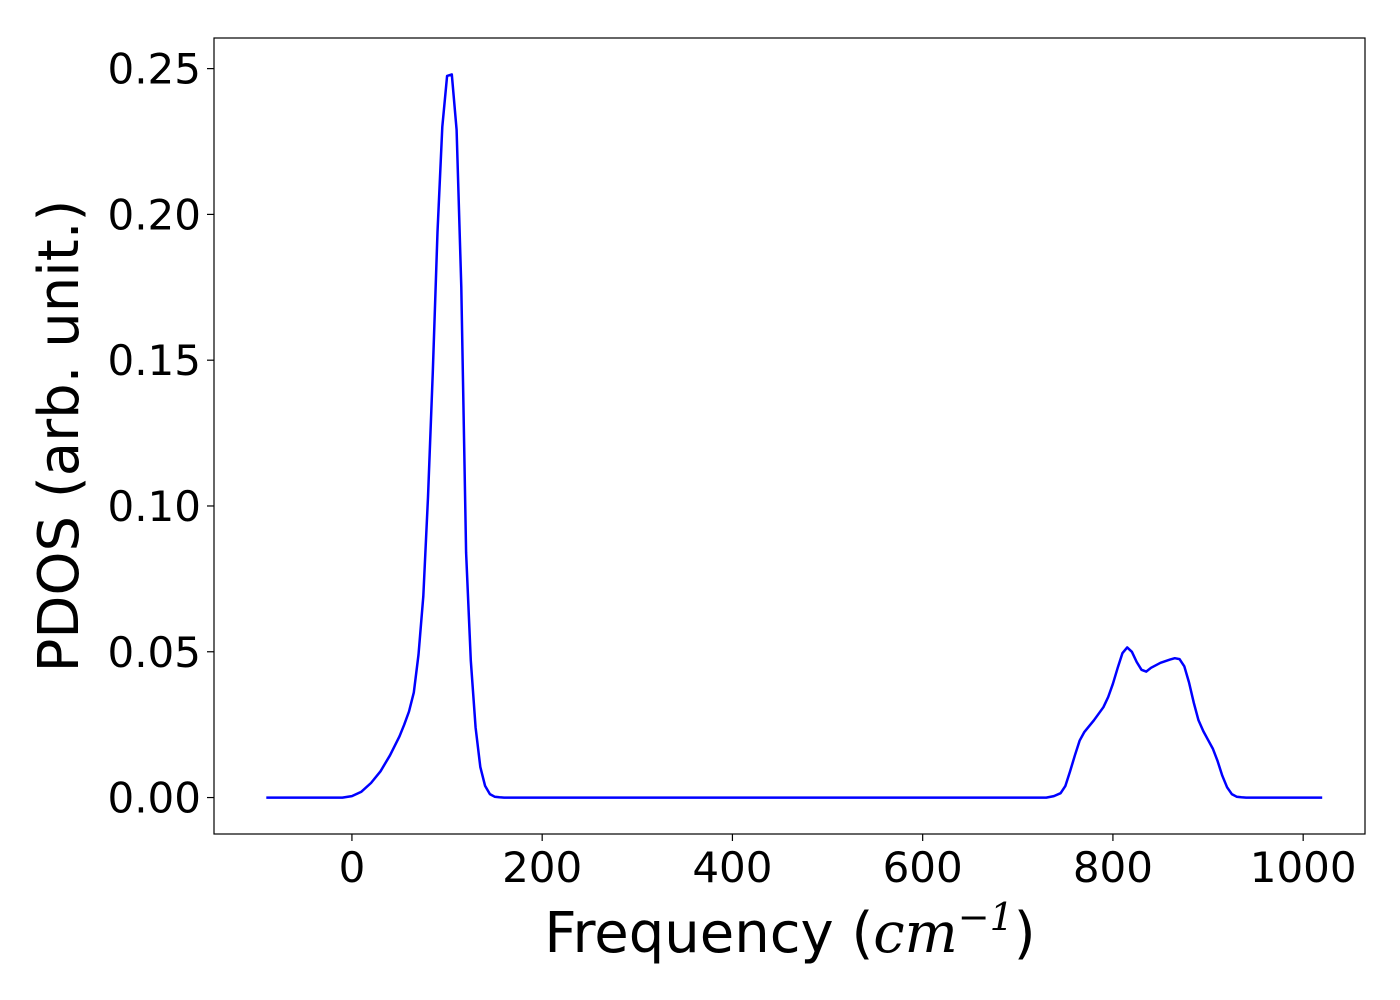 The image size is (1400, 1000). I want to click on y-tick-label: 0.25, so click(154, 69).